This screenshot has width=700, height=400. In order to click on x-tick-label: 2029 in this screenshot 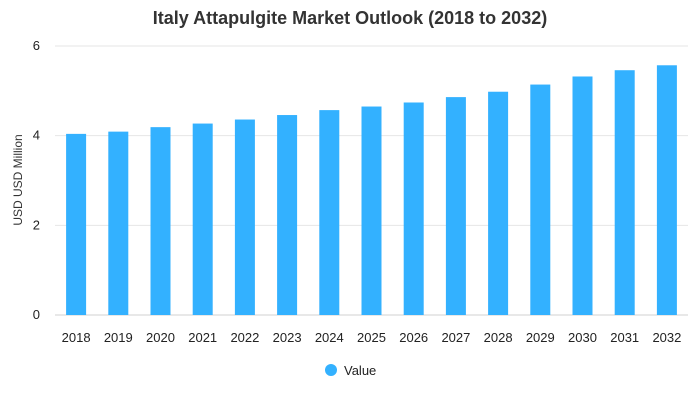, I will do `click(540, 337)`.